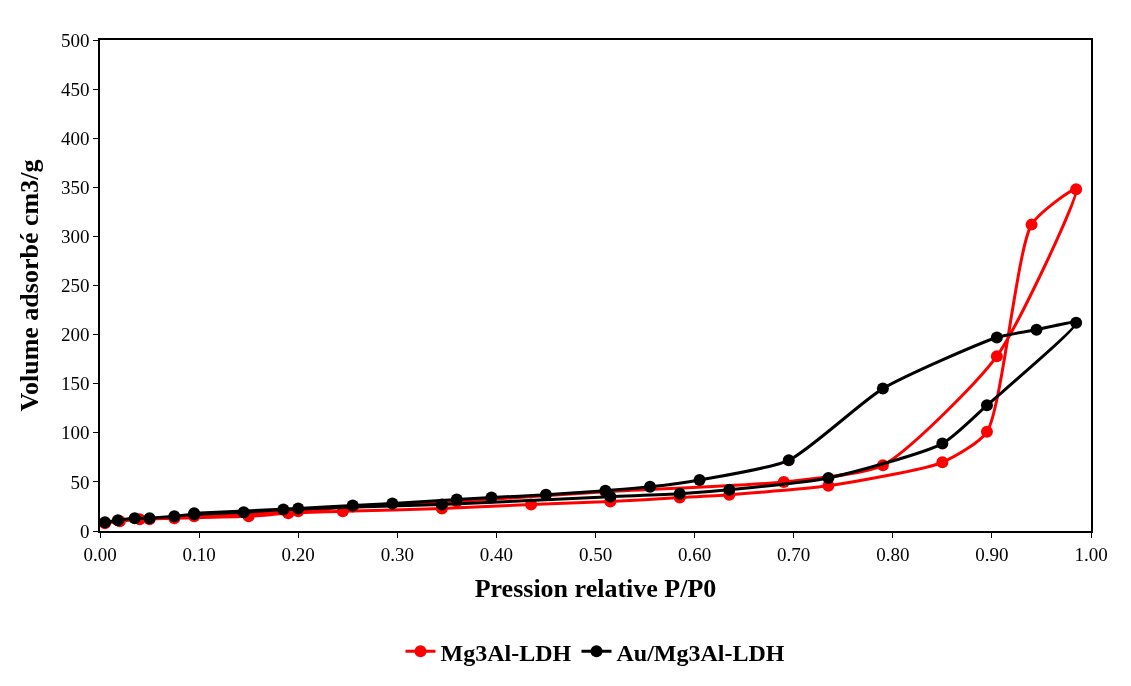 The width and height of the screenshot is (1131, 686). I want to click on y-tick-label: 300, so click(75, 237).